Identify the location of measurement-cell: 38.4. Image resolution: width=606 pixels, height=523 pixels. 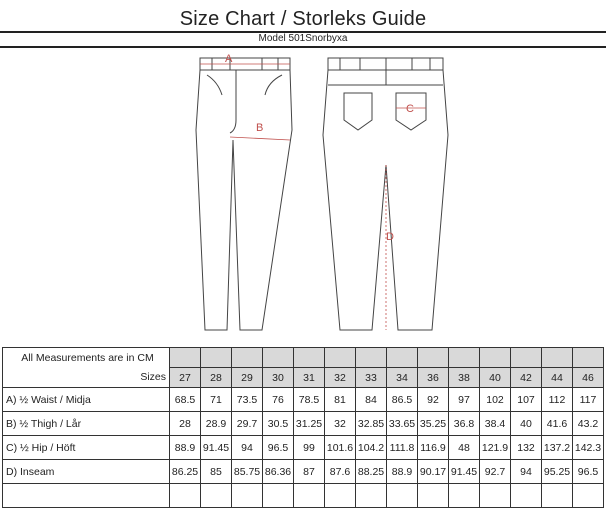
(495, 423).